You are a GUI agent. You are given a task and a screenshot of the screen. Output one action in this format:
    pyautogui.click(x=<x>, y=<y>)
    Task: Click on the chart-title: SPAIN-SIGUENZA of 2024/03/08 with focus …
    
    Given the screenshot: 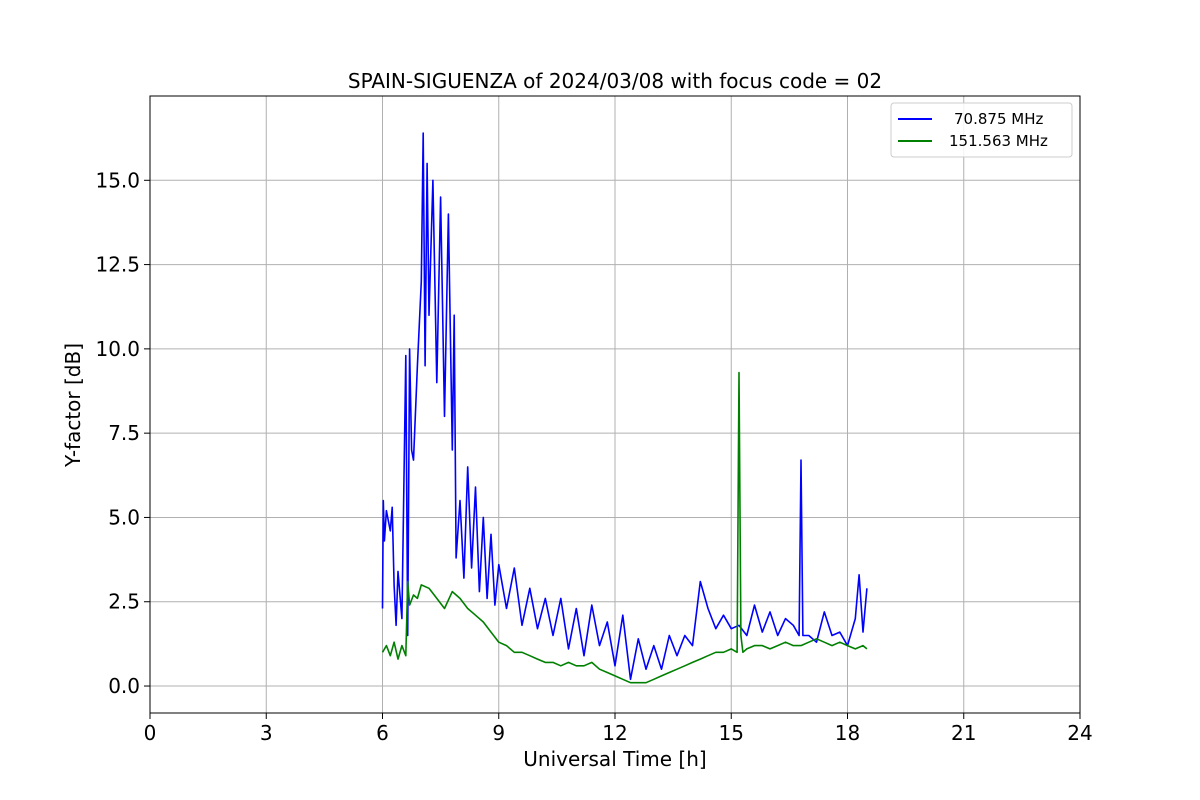 What is the action you would take?
    pyautogui.click(x=615, y=81)
    